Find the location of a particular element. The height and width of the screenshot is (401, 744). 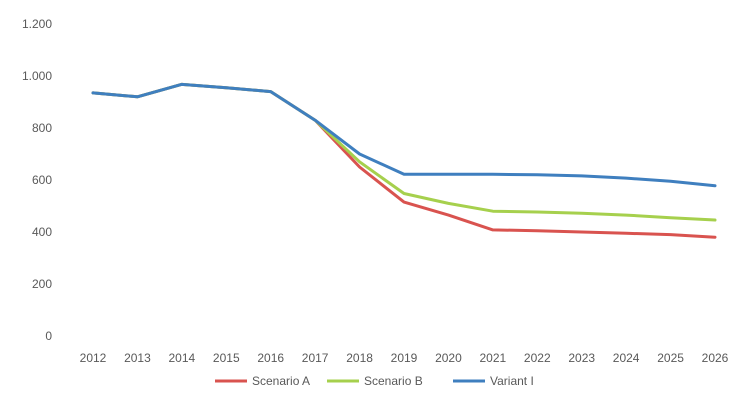

y-tick-label-0: 0 is located at coordinates (48, 336).